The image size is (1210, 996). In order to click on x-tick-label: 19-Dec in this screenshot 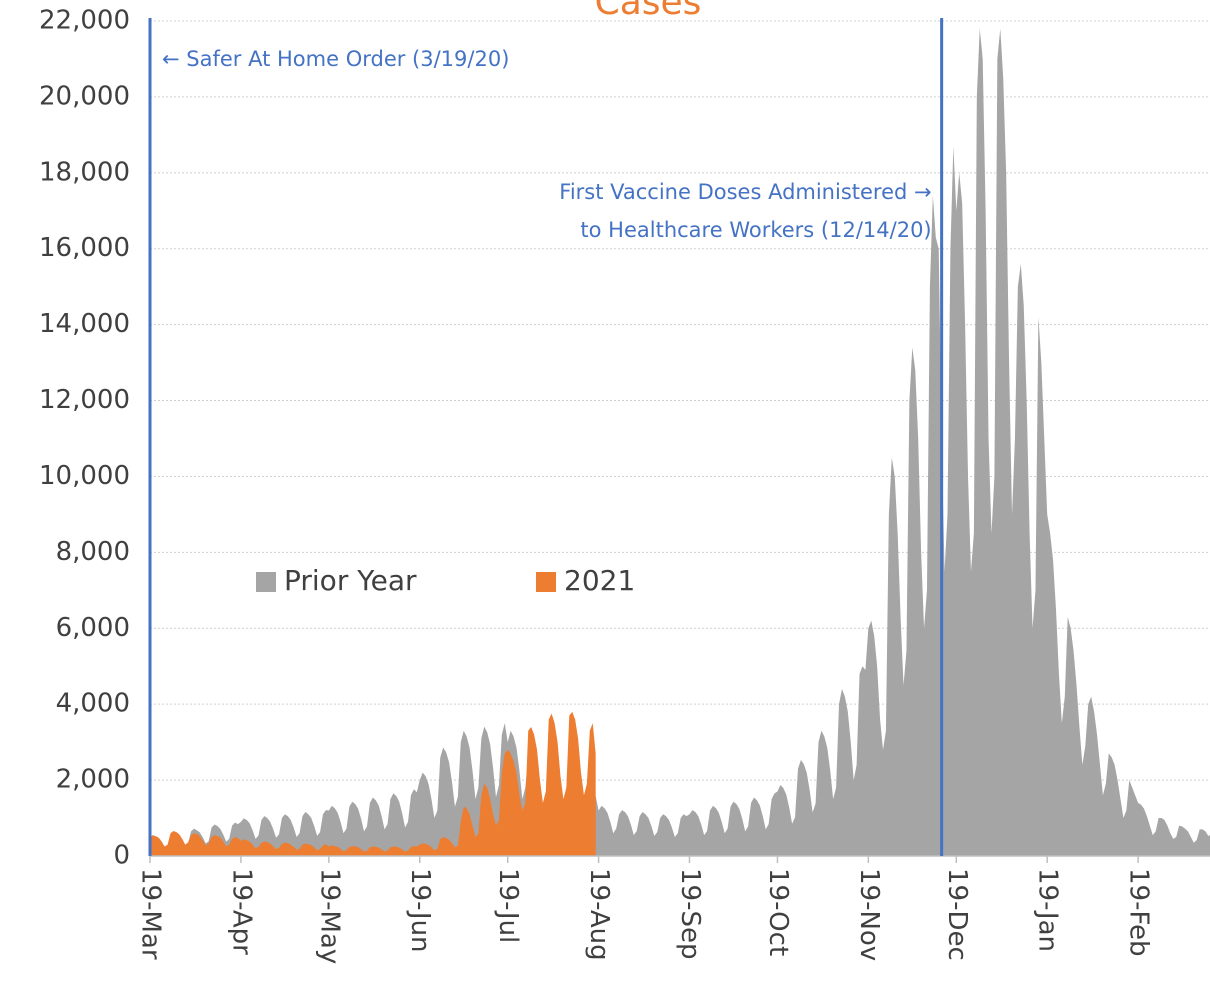, I will do `click(957, 914)`.